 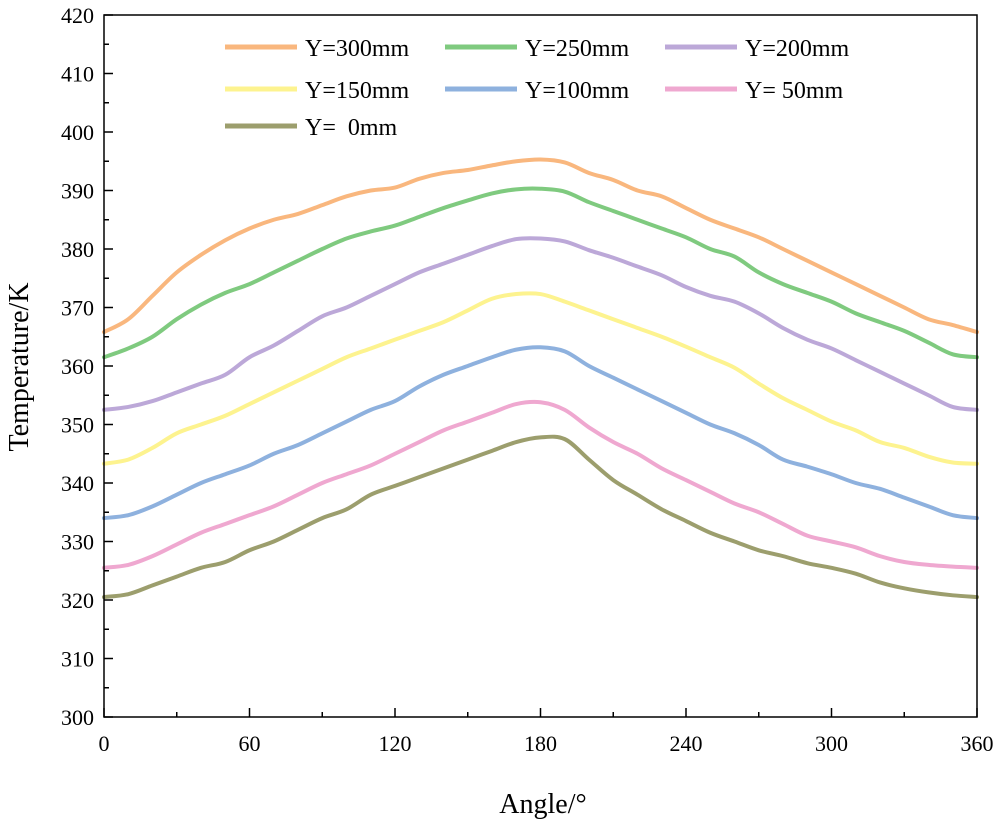 I want to click on legend-label-0: Y=300mm, so click(x=357, y=49).